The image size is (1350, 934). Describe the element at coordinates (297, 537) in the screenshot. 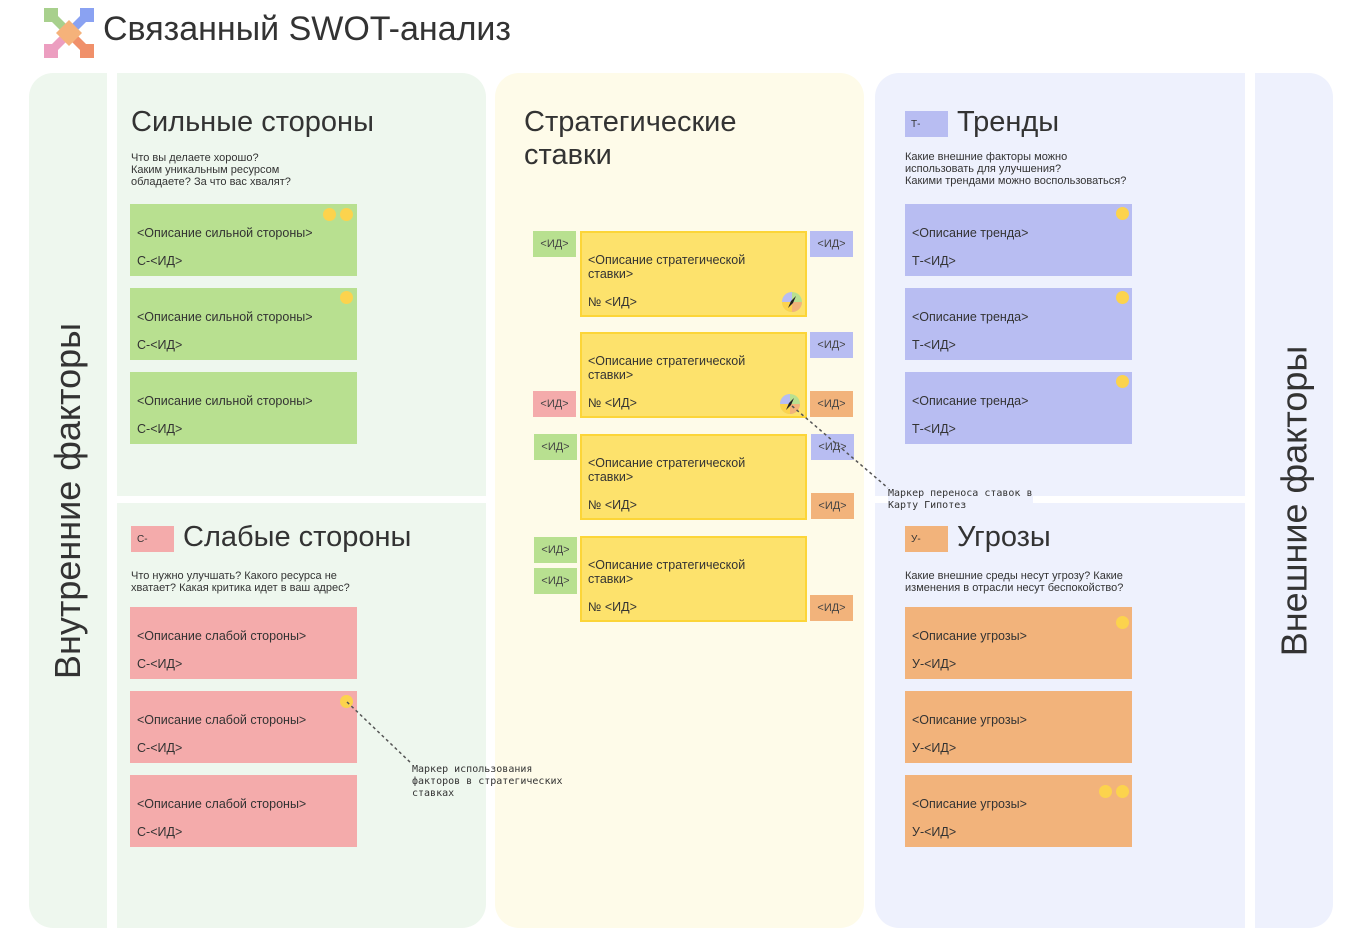

I see `weaknesses-title: Слабые стороны` at that location.